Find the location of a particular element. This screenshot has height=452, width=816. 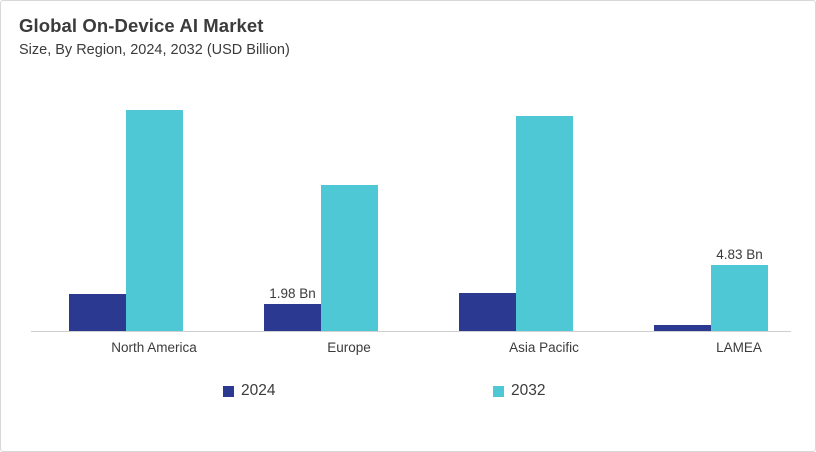

category-label-lamea: LAMEA is located at coordinates (739, 347).